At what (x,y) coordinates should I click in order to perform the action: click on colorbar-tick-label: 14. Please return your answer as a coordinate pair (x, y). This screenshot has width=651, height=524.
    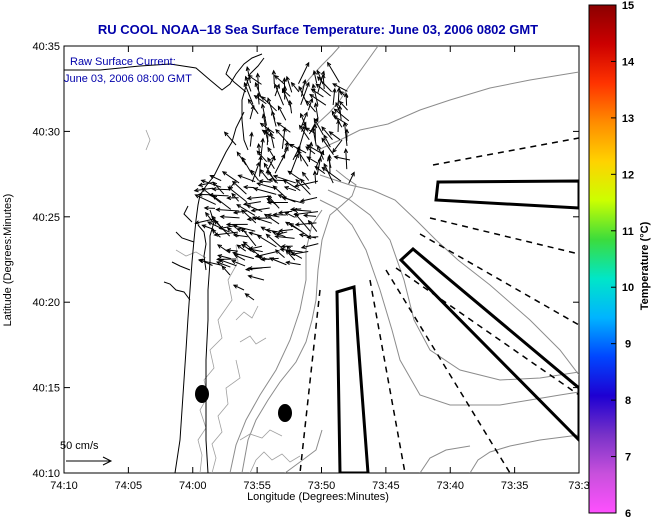
    Looking at the image, I should click on (628, 62).